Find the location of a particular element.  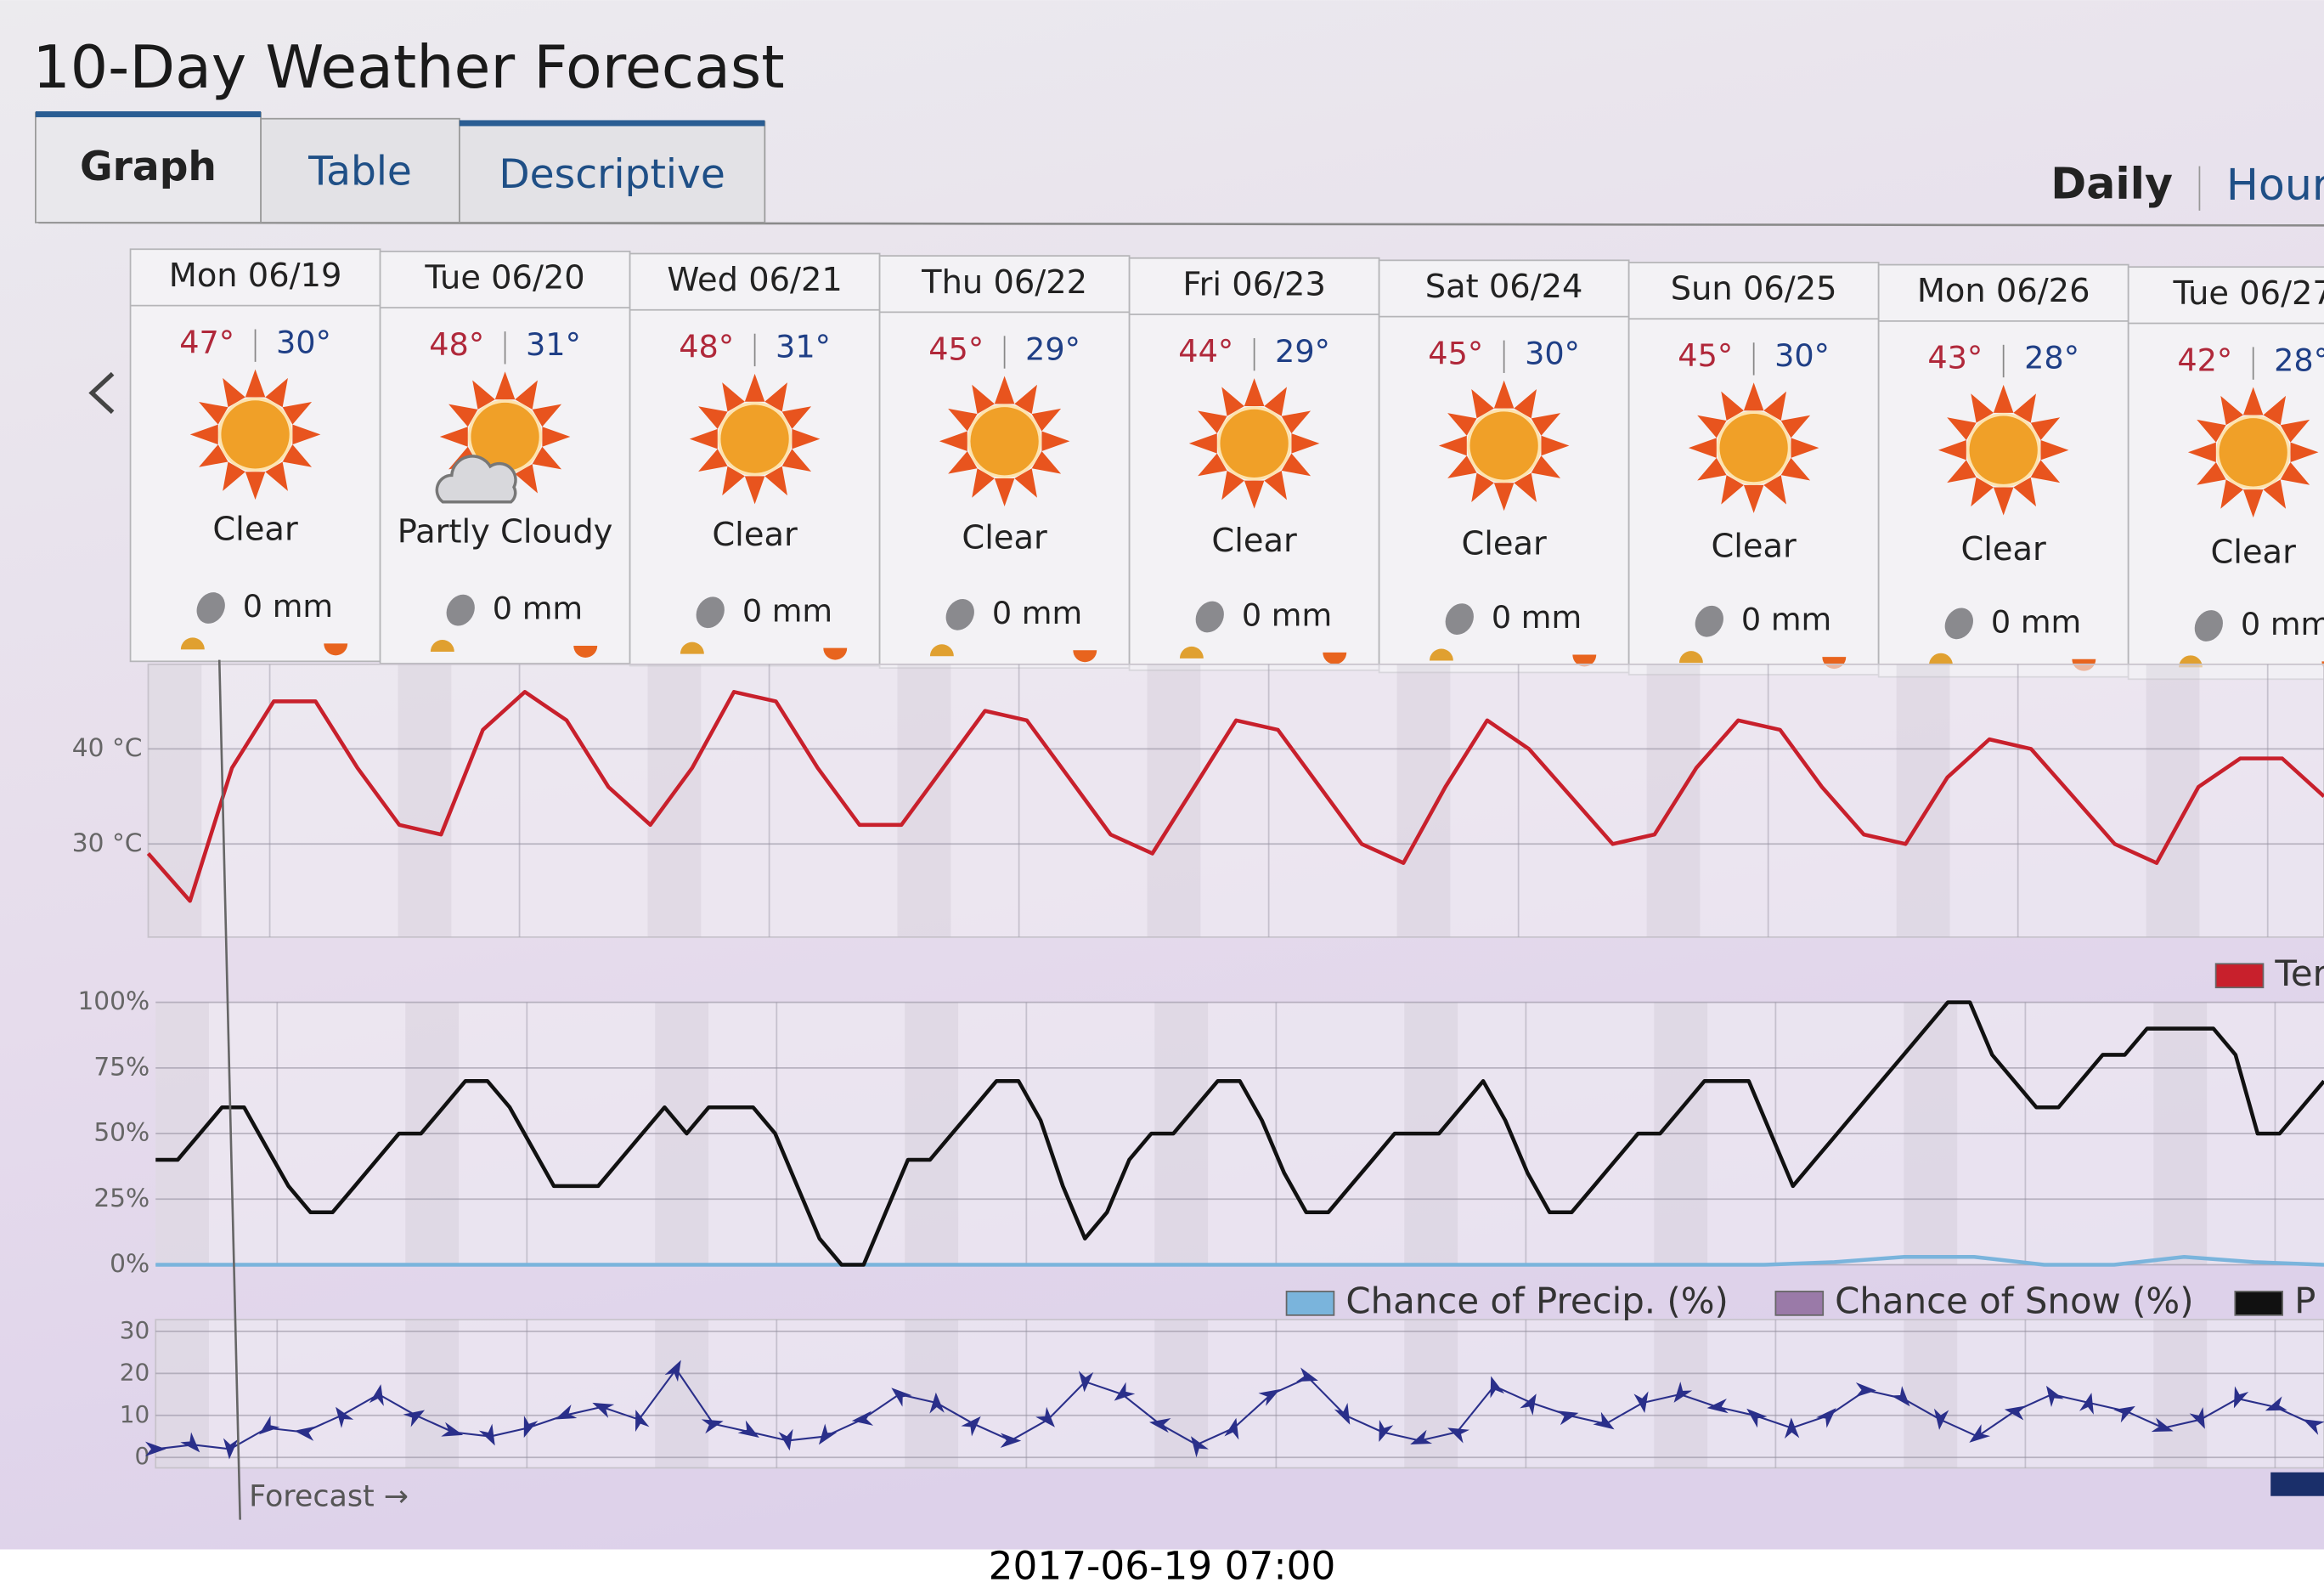

view-toggle: Hour is located at coordinates (2275, 185).